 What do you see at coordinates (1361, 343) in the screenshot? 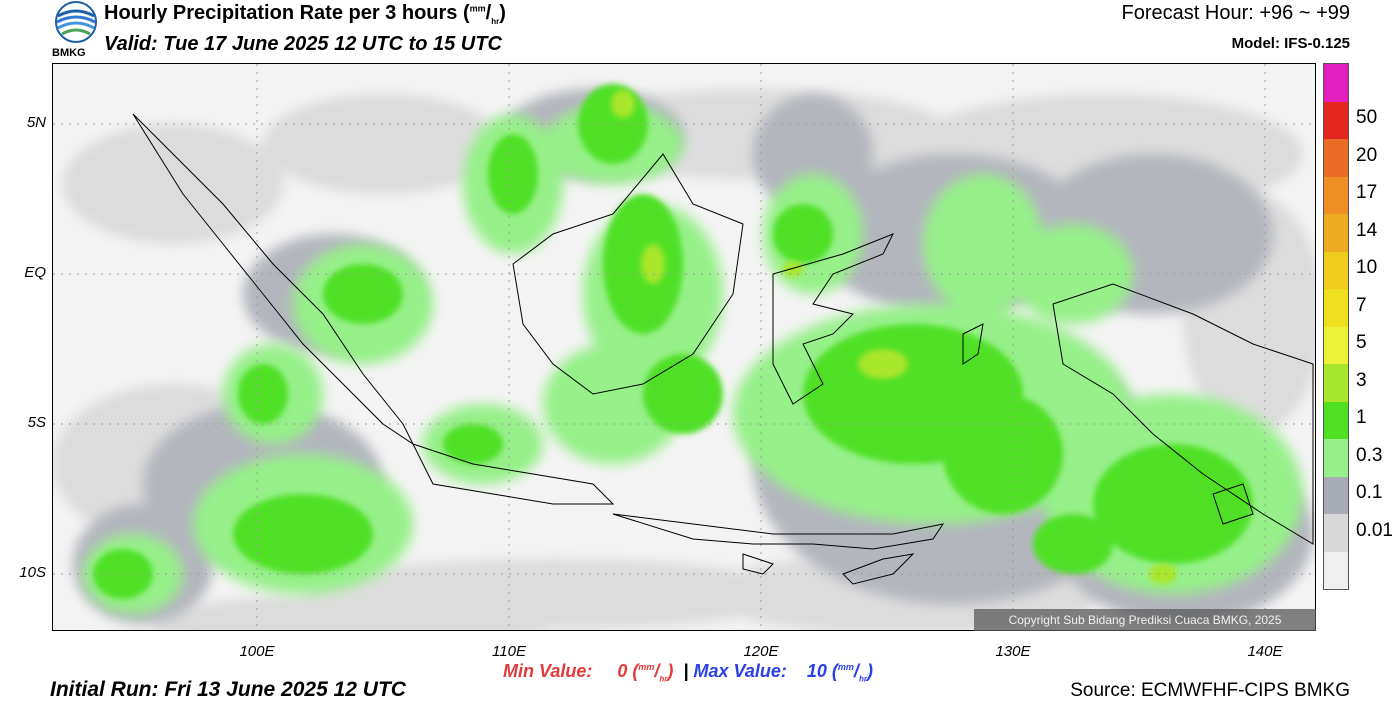
I see `colorbar-label: 5` at bounding box center [1361, 343].